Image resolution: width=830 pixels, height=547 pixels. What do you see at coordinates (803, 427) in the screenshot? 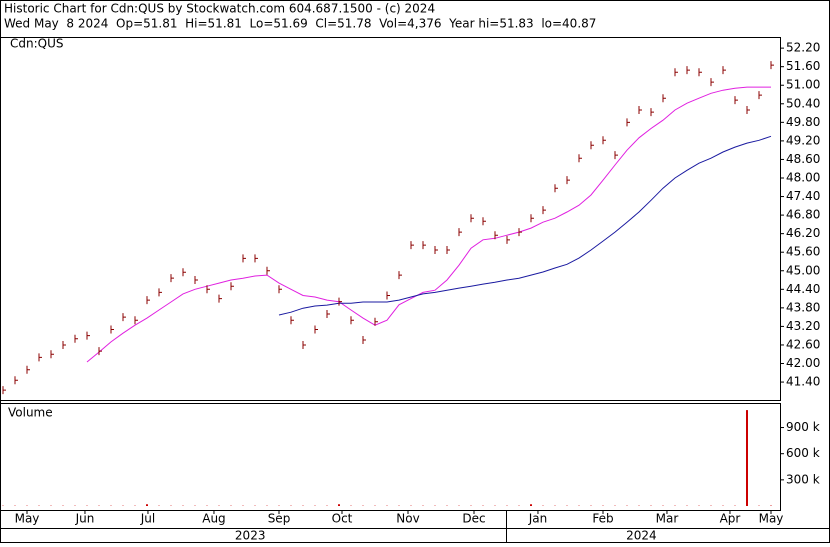
I see `volume-tick-label: 900 k` at bounding box center [803, 427].